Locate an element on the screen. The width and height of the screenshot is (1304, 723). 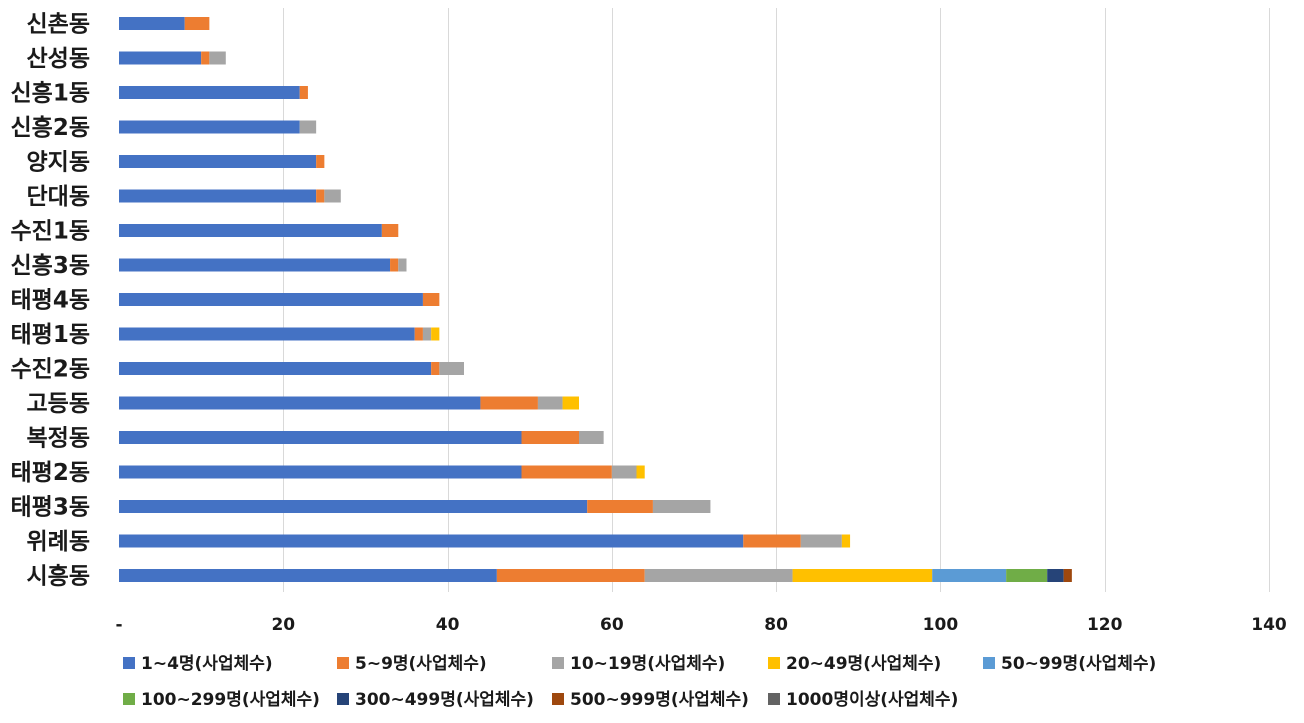
category-label: 고등동 is located at coordinates (58, 404).